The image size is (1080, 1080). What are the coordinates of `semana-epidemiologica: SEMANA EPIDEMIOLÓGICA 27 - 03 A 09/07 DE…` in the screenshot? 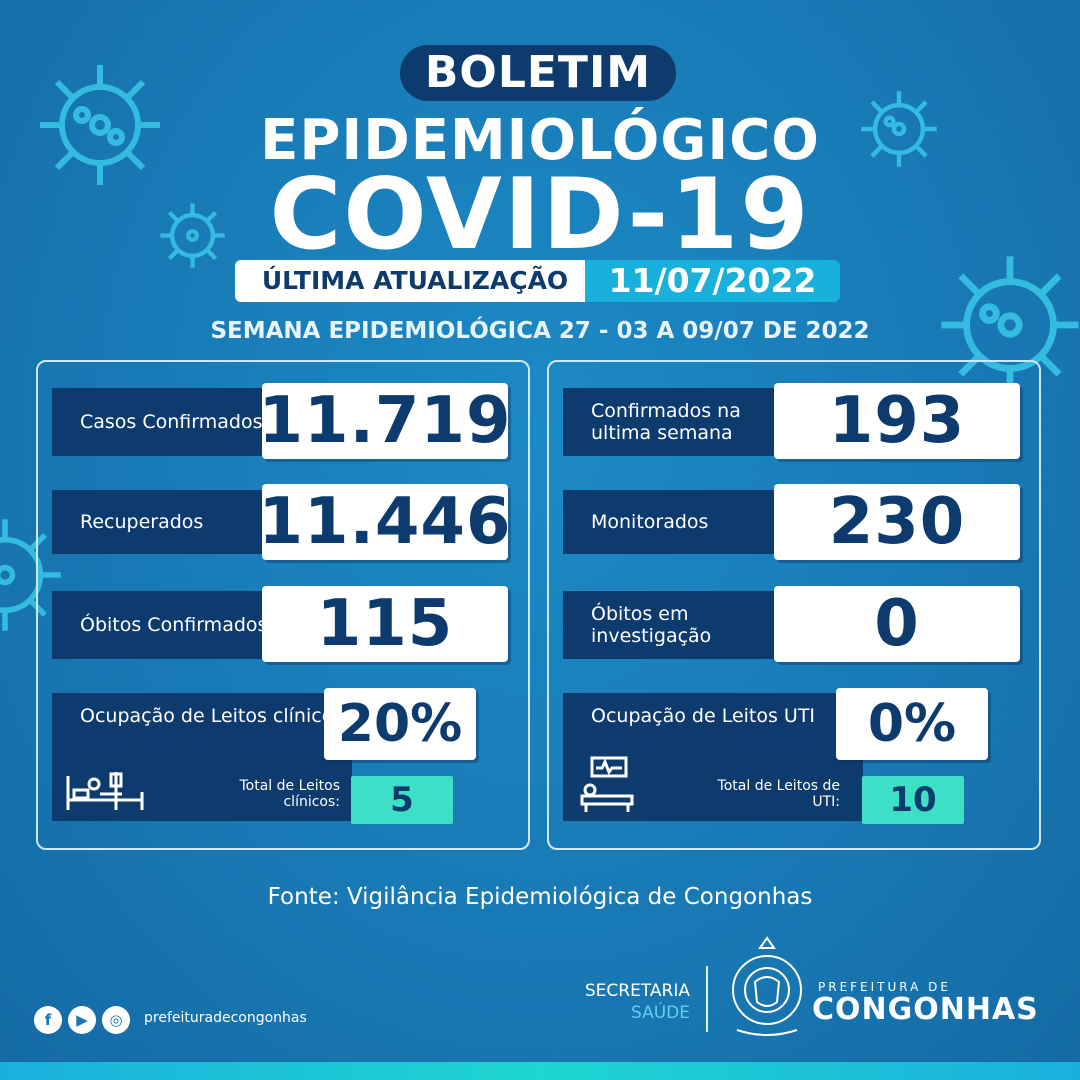 It's located at (540, 331).